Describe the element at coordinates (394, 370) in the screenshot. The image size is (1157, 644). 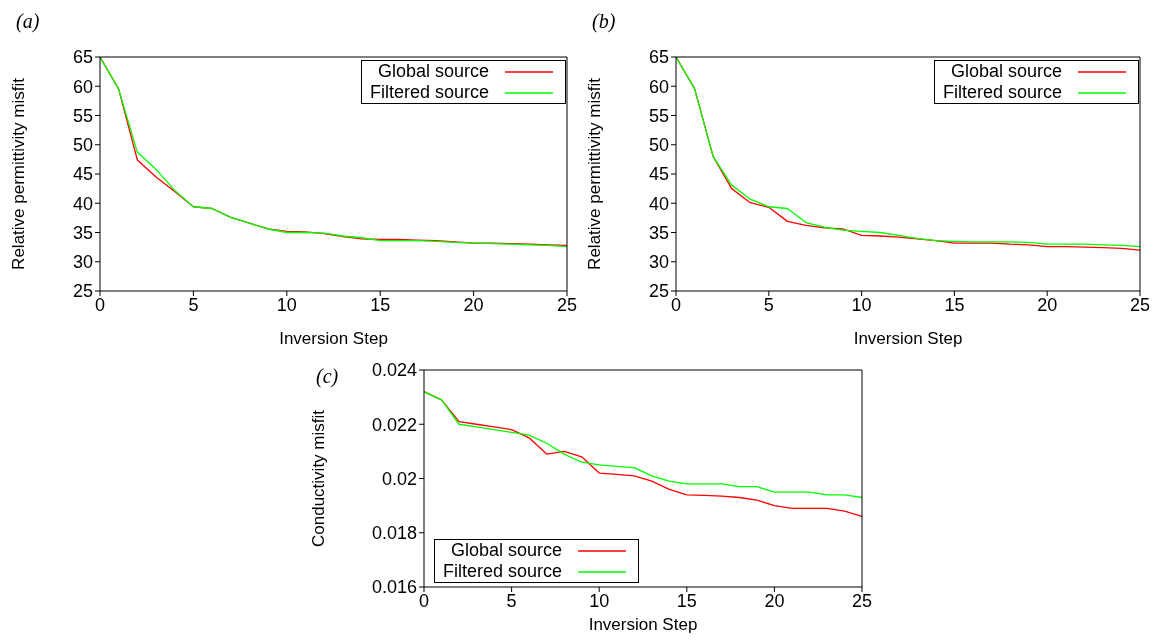
I see `y-tick-label: 0.024` at that location.